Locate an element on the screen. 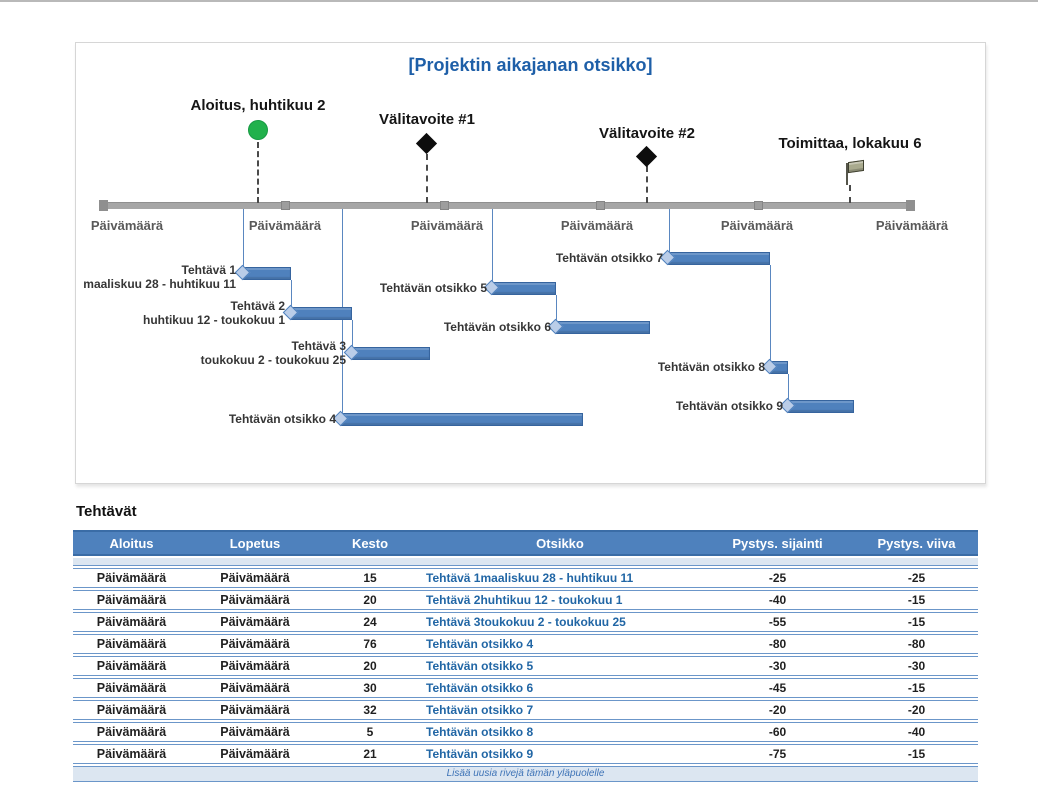 The width and height of the screenshot is (1038, 800). task-label: Tehtävän otsikko 8 is located at coordinates (645, 367).